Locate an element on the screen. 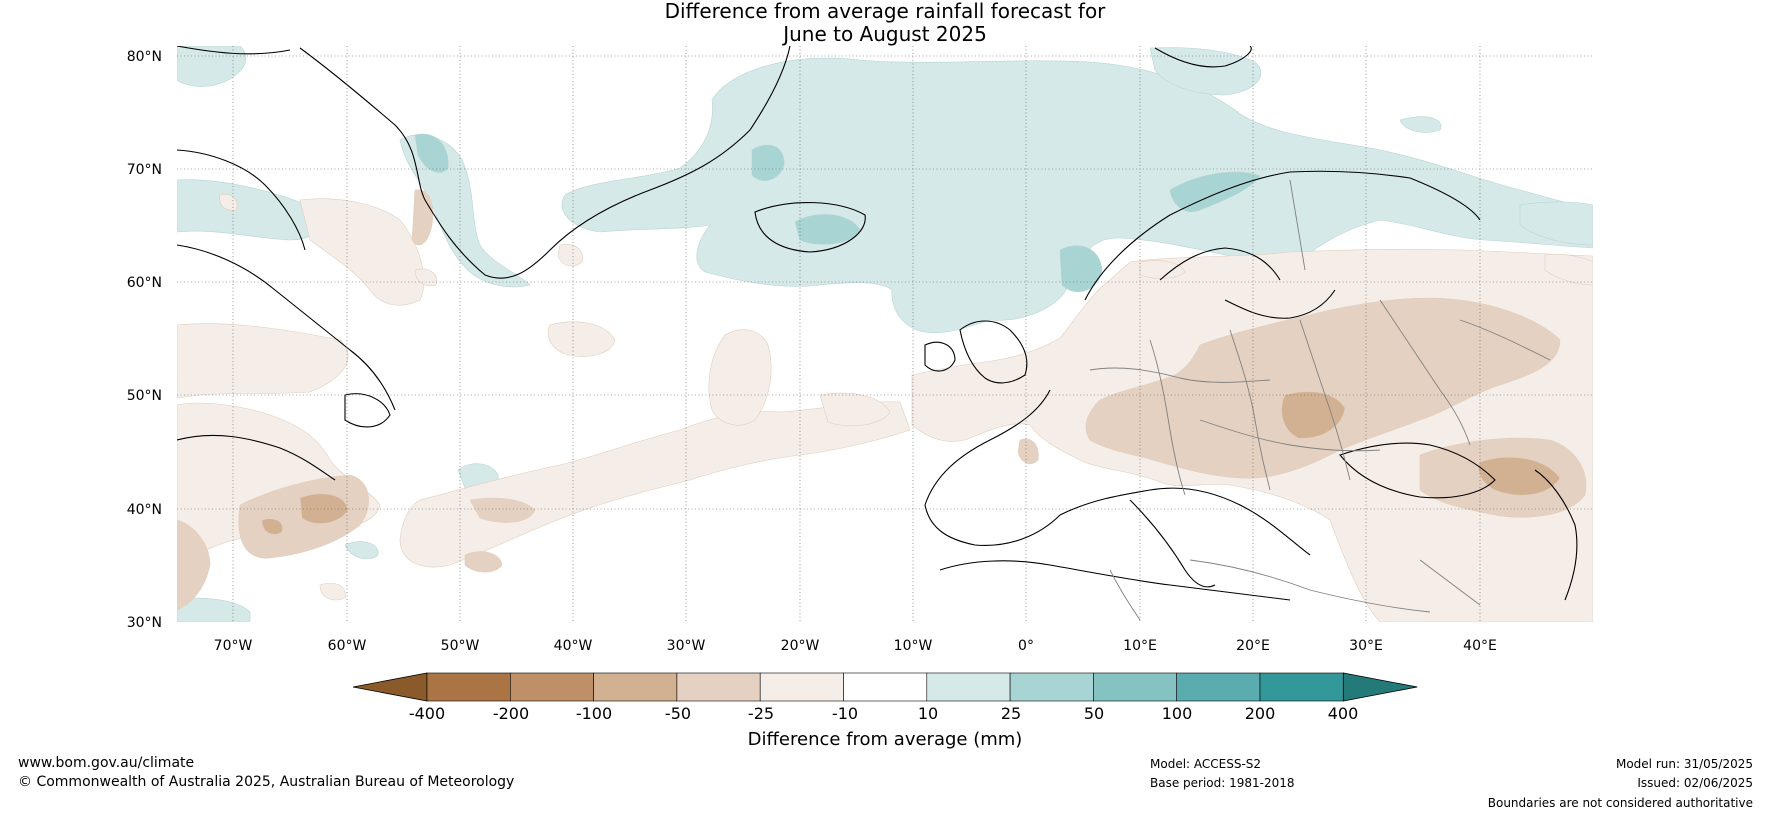 The width and height of the screenshot is (1770, 816). lon-label: 40°E is located at coordinates (1480, 646).